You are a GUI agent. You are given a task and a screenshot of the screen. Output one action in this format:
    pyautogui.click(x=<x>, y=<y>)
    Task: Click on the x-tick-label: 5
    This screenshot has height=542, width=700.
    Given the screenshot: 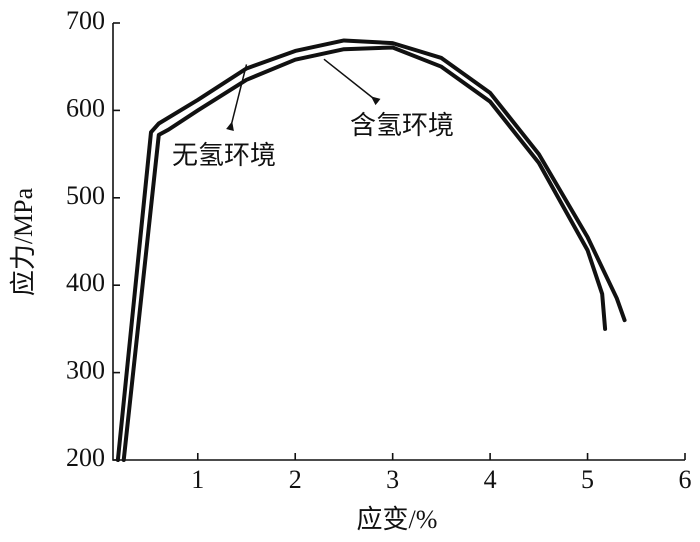 What is the action you would take?
    pyautogui.click(x=587, y=479)
    